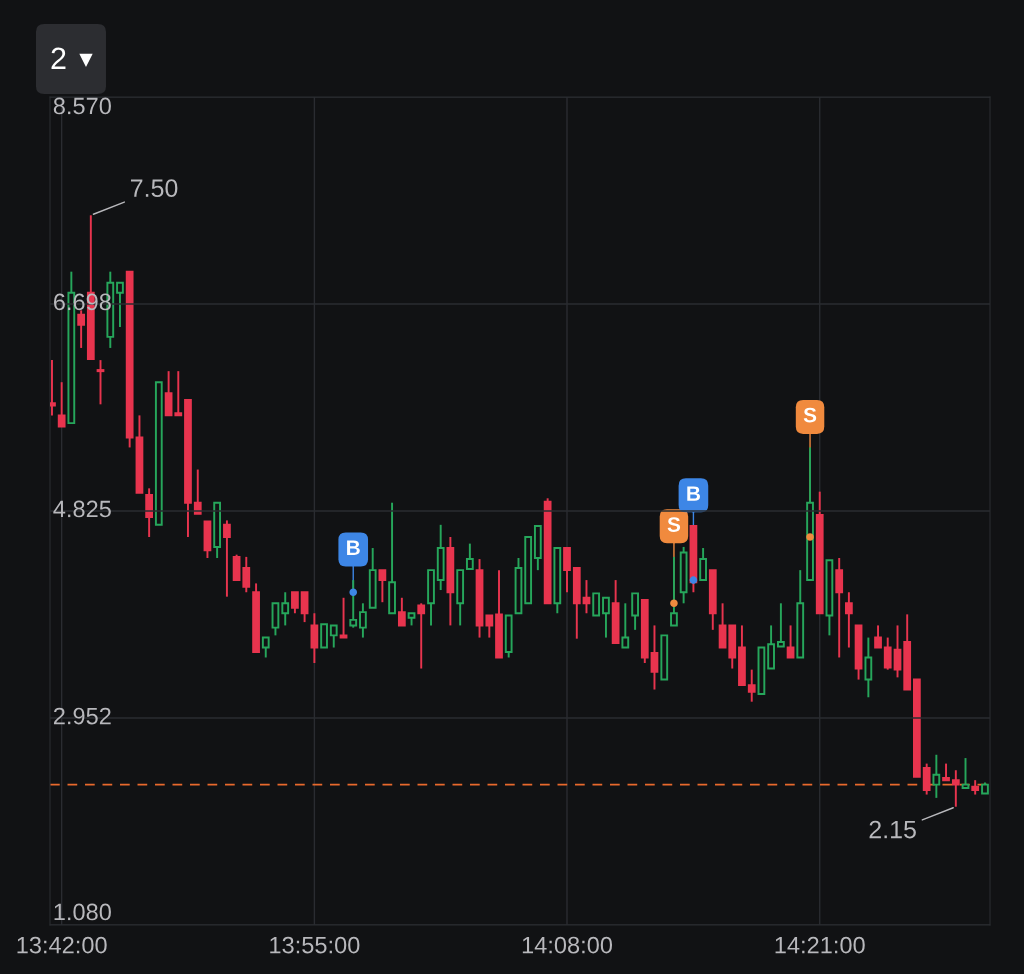 The width and height of the screenshot is (1024, 974). I want to click on x-tick-label: 13:42:00, so click(62, 945).